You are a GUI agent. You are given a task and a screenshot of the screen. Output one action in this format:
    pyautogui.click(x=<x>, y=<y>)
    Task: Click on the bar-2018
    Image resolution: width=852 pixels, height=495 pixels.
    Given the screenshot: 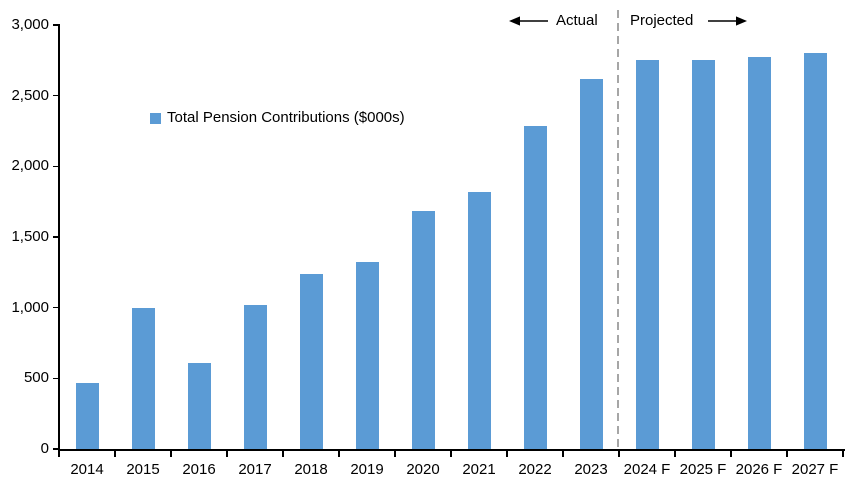 What is the action you would take?
    pyautogui.click(x=311, y=361)
    